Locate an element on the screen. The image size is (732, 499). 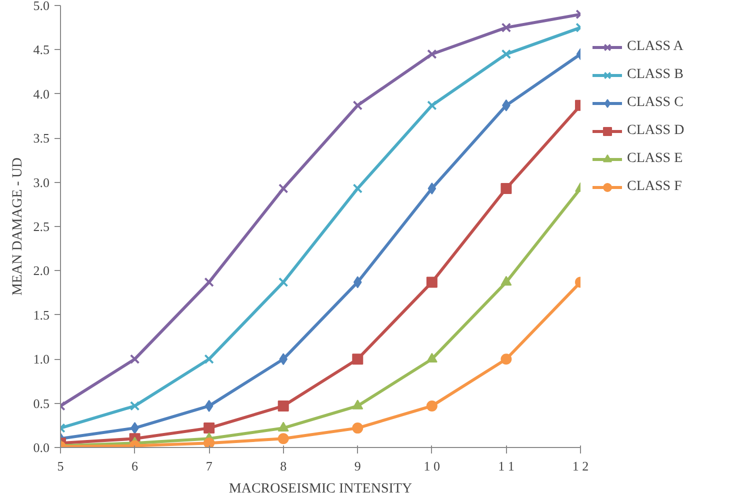
x-tick-label: 9 is located at coordinates (357, 466).